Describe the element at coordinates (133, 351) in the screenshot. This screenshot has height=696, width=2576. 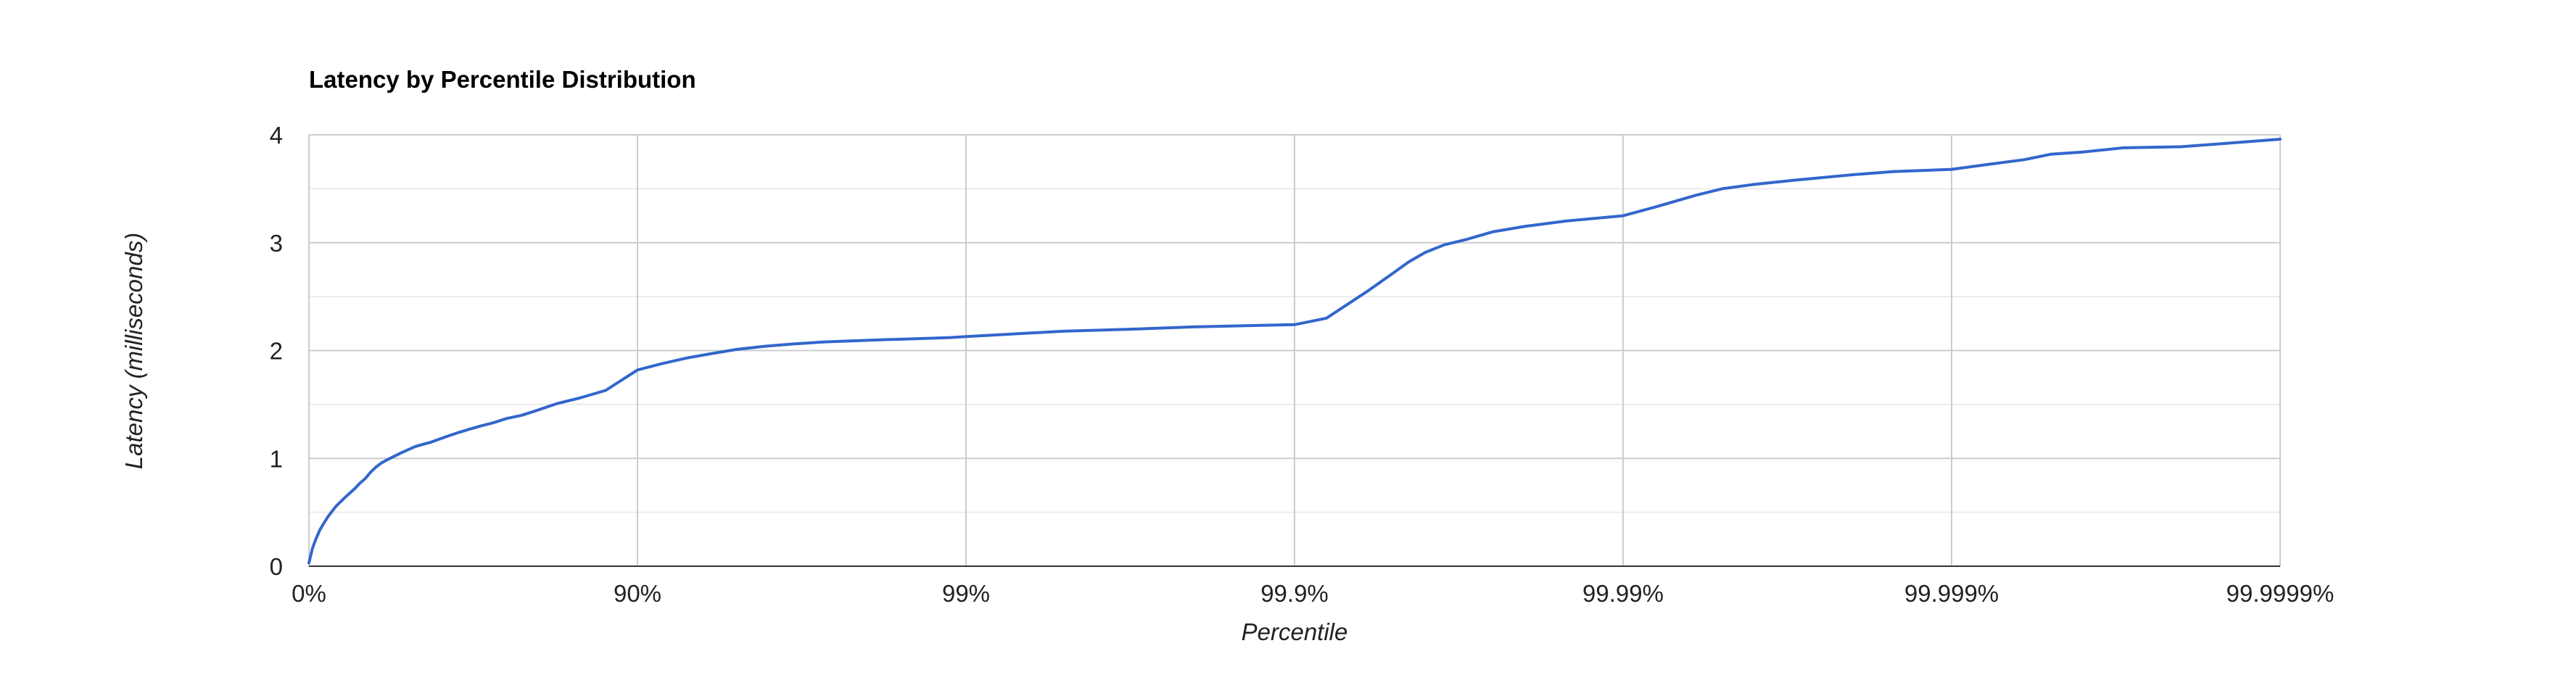
I see `y-axis-title: Latency (milliseconds)` at that location.